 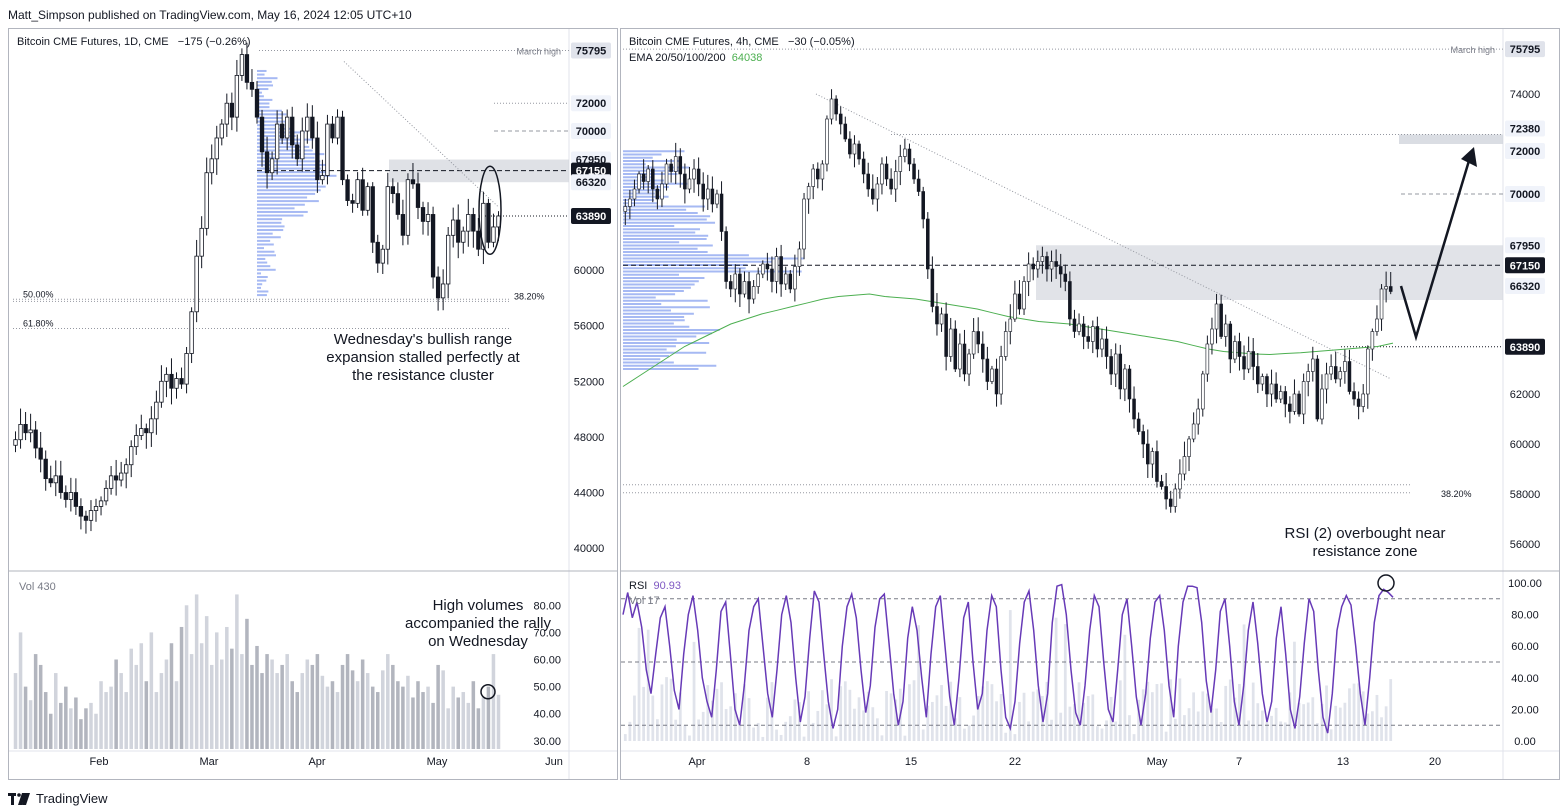 I want to click on right-x-tick-7: 20, so click(x=1435, y=762).